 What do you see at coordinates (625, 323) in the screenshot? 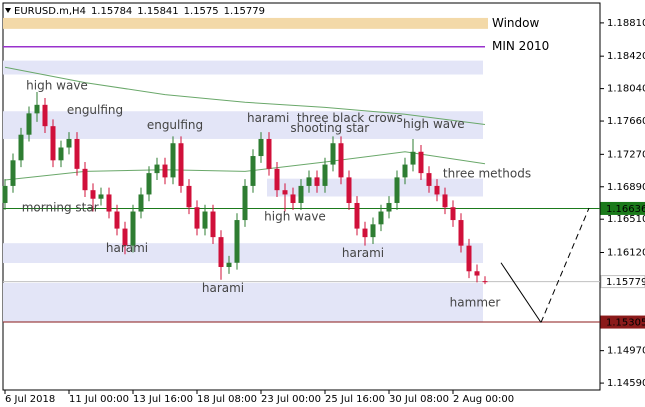
I see `level-label: 1.15305` at bounding box center [625, 323].